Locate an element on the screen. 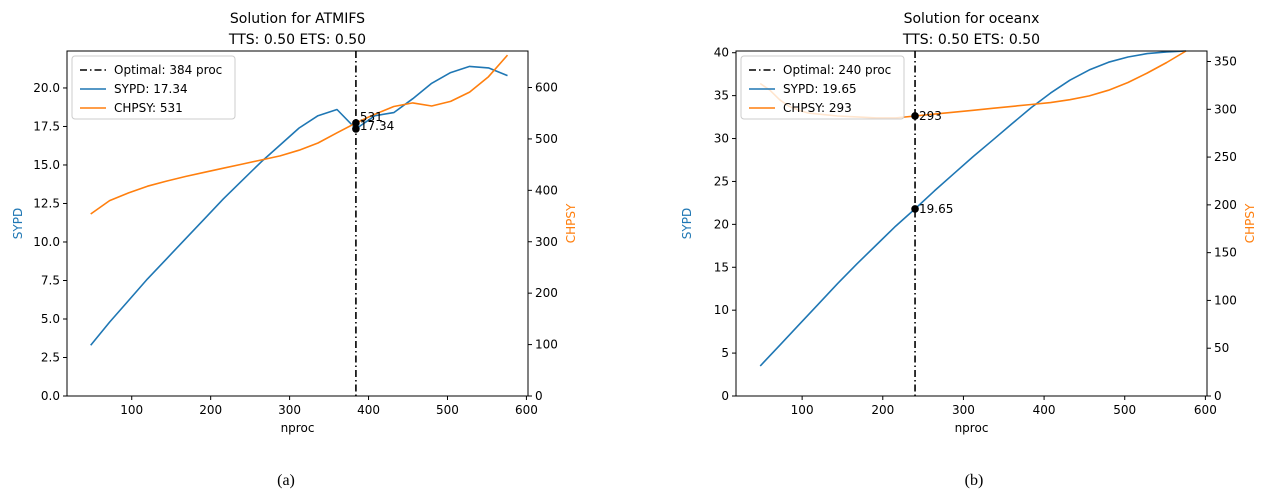 The image size is (1273, 501). y-tick-label: 20.0 is located at coordinates (46, 88).